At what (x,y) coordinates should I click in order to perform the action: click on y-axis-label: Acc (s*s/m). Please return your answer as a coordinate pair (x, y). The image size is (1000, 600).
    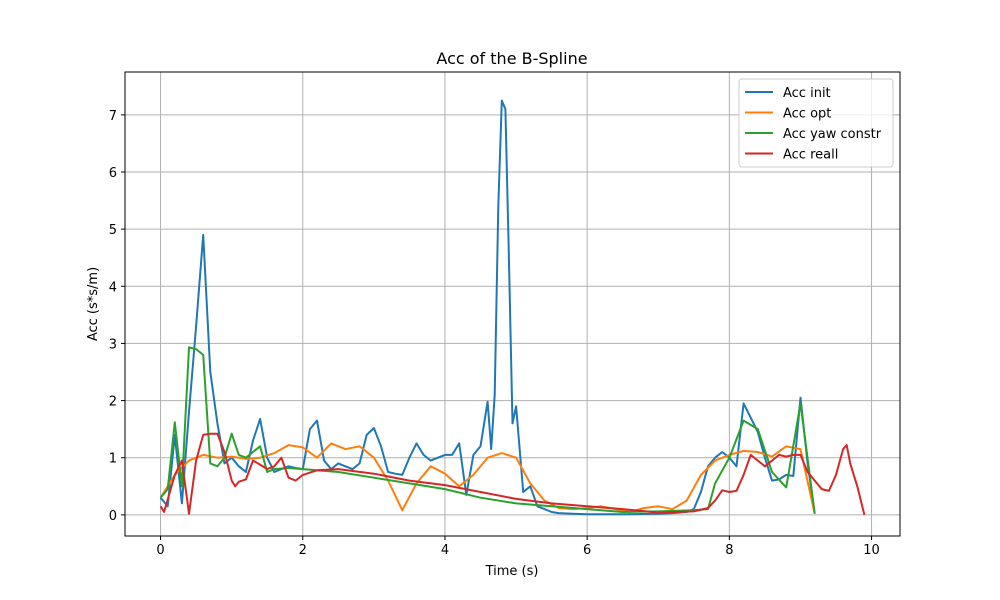
    Looking at the image, I should click on (93, 304).